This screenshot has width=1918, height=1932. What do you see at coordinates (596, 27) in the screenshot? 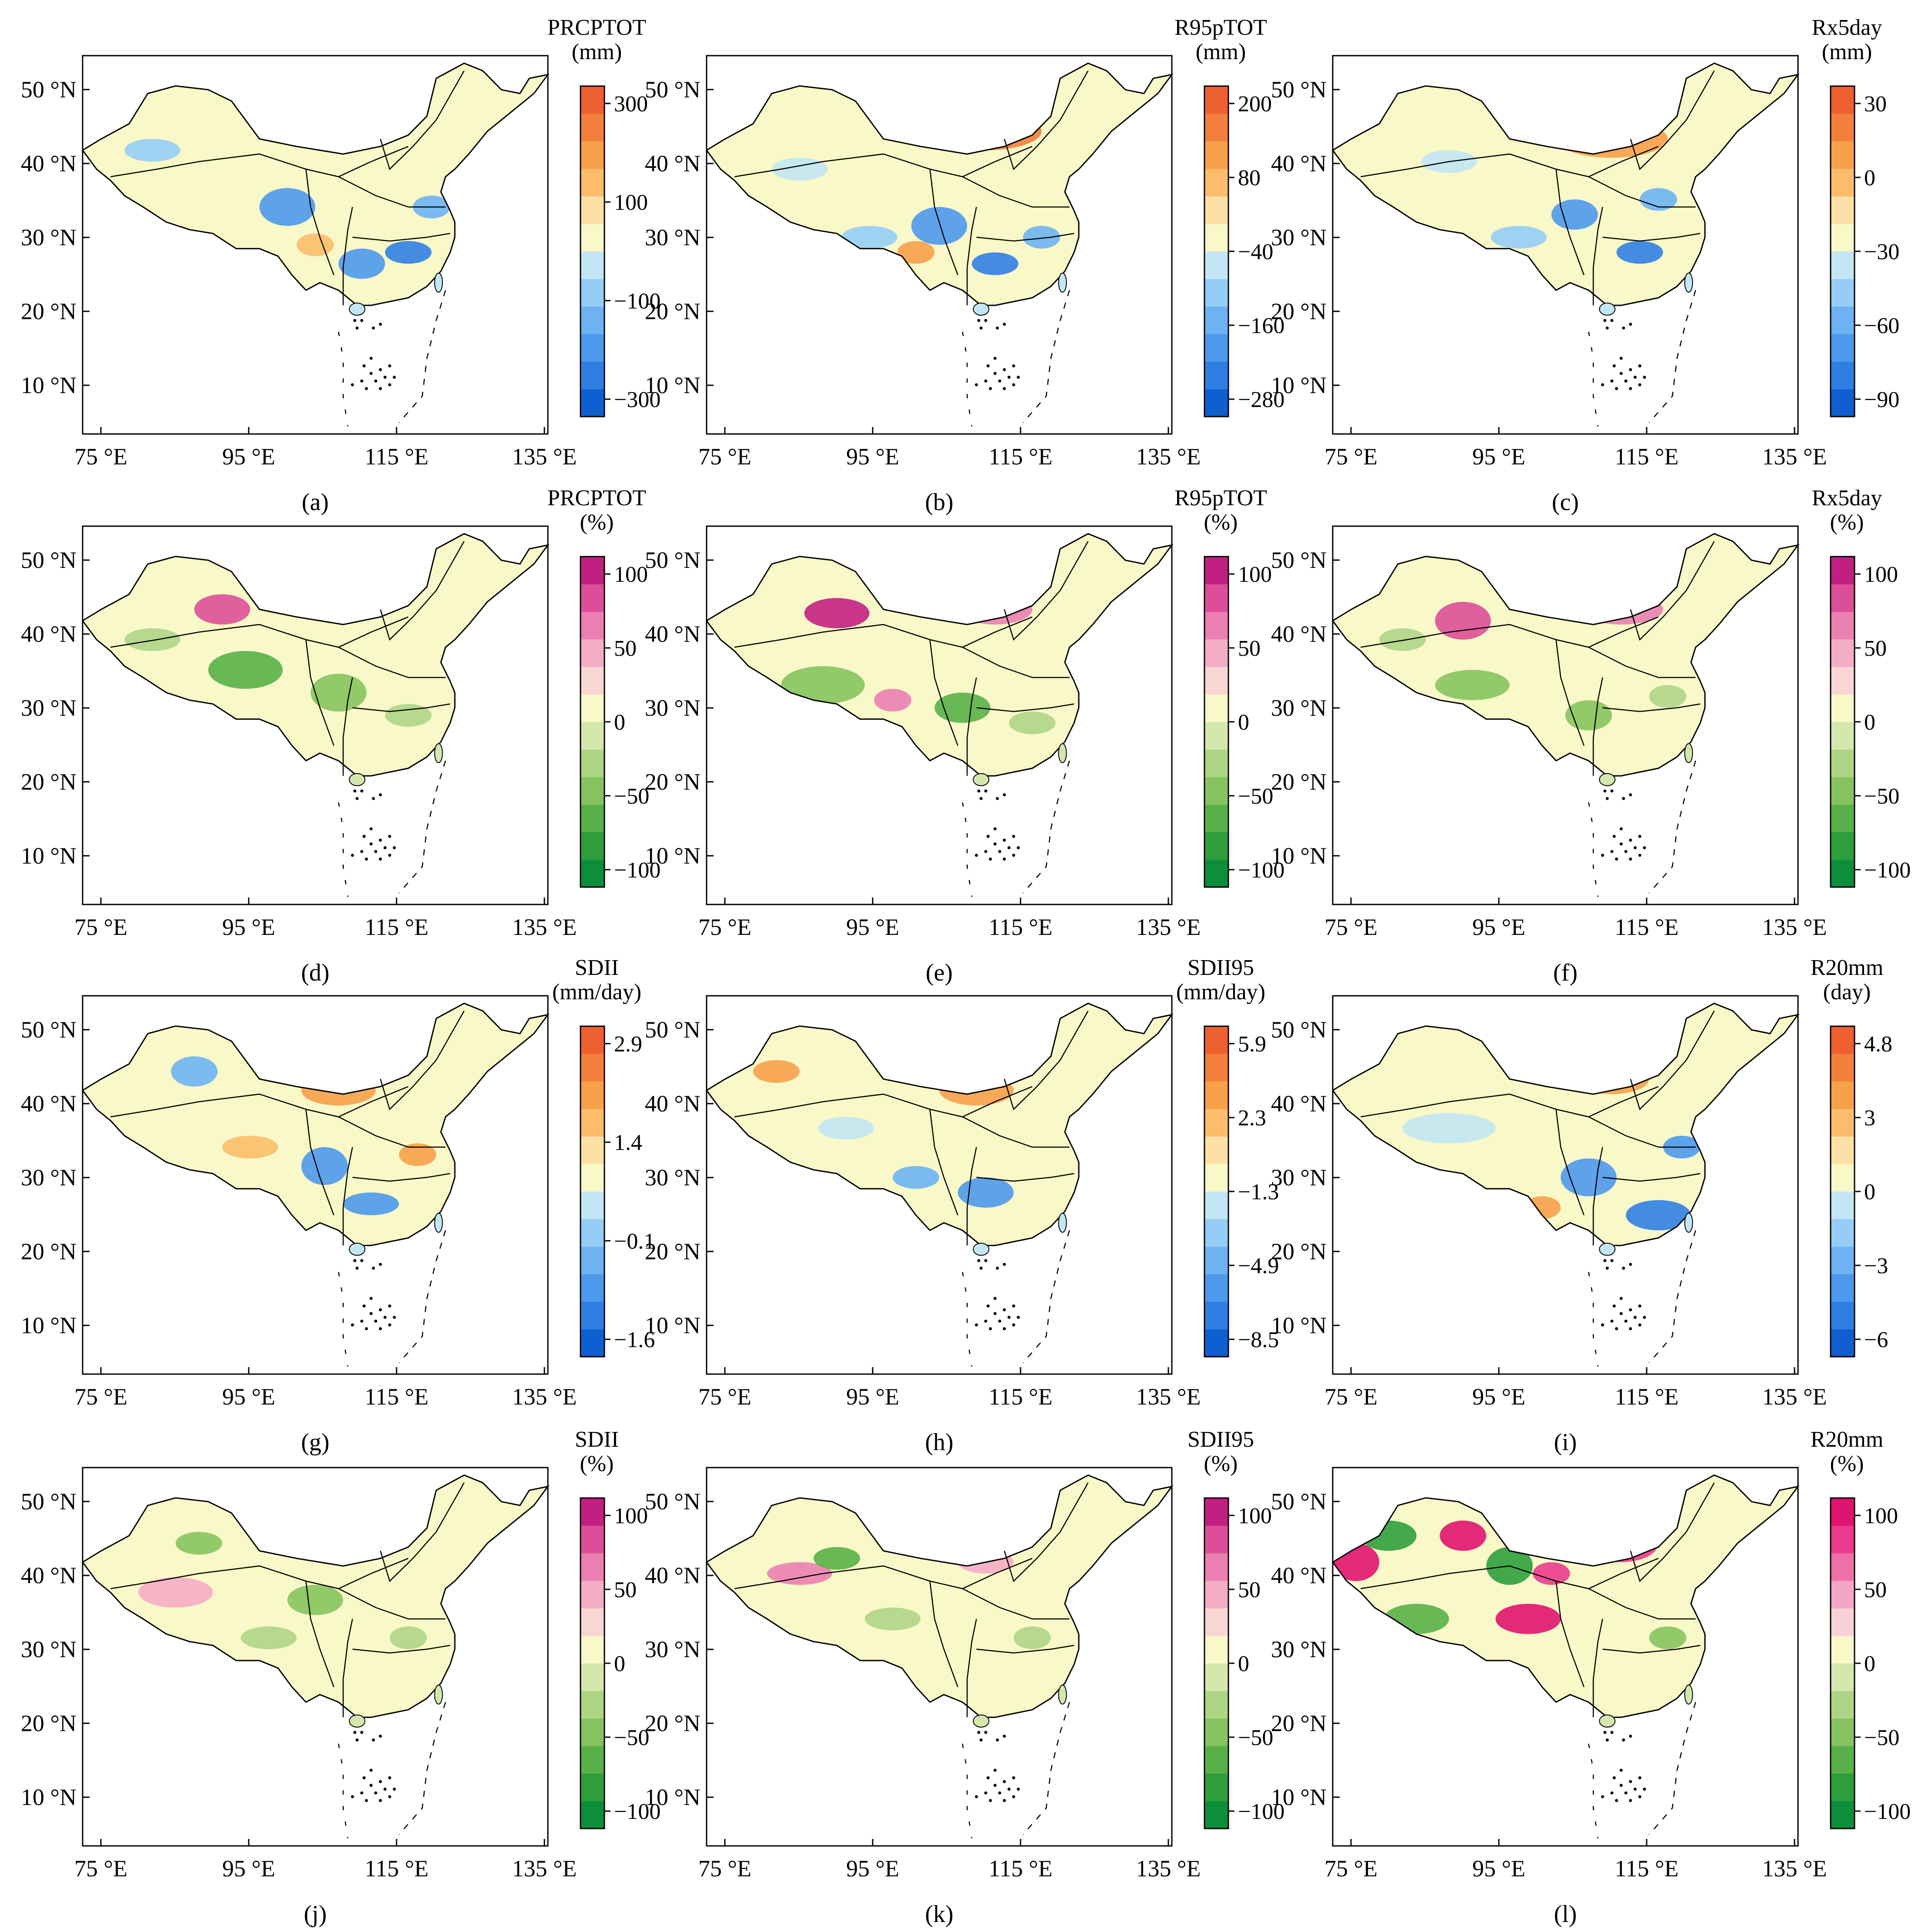
I see `colorbar-title: PRCPTOT` at bounding box center [596, 27].